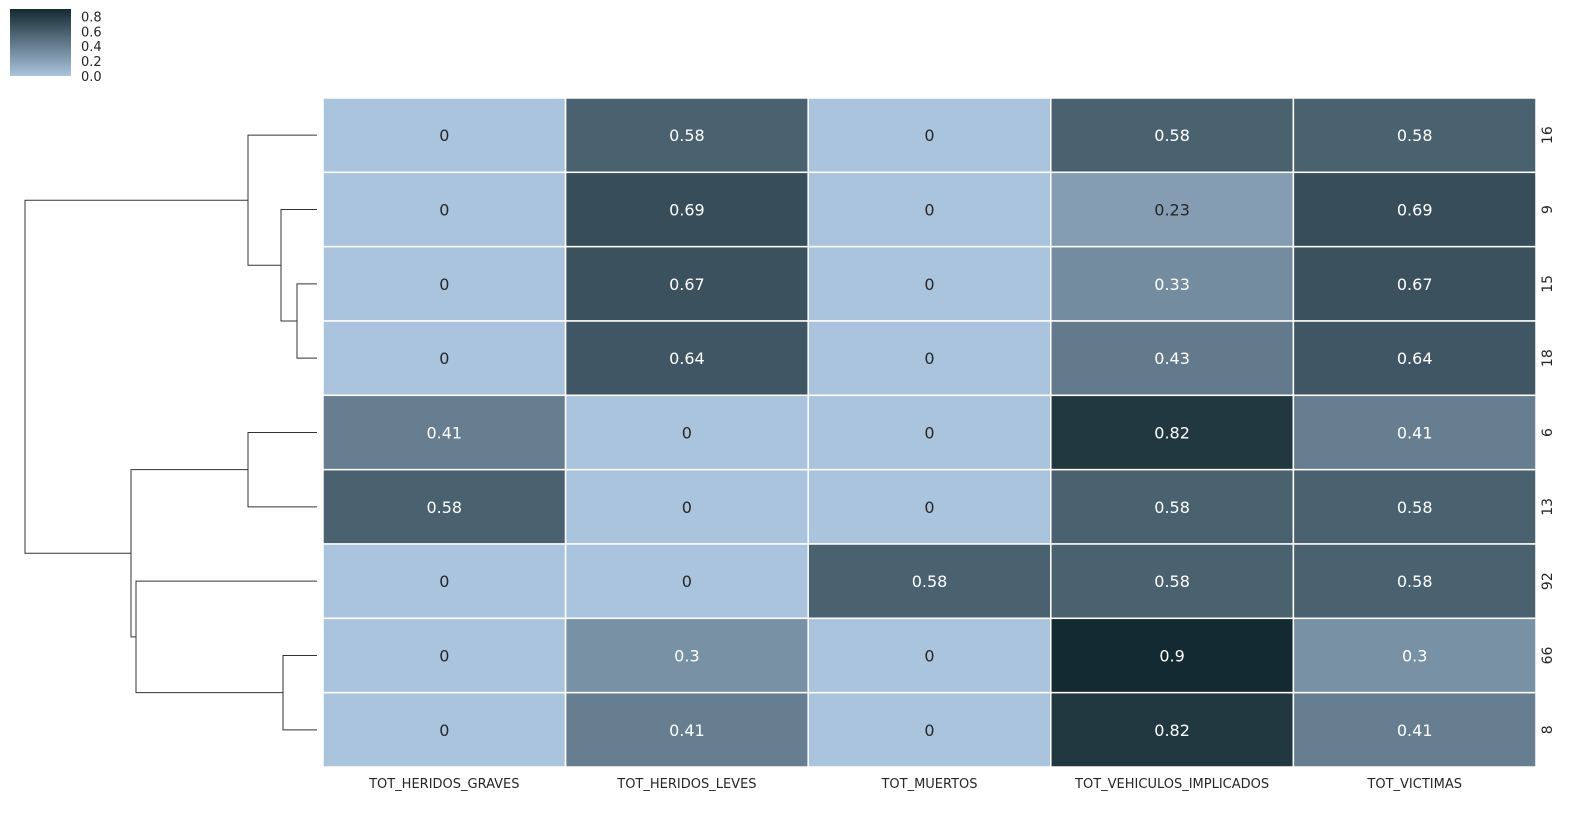 The height and width of the screenshot is (813, 1593). I want to click on column-label: TOT_MUERTOS, so click(928, 784).